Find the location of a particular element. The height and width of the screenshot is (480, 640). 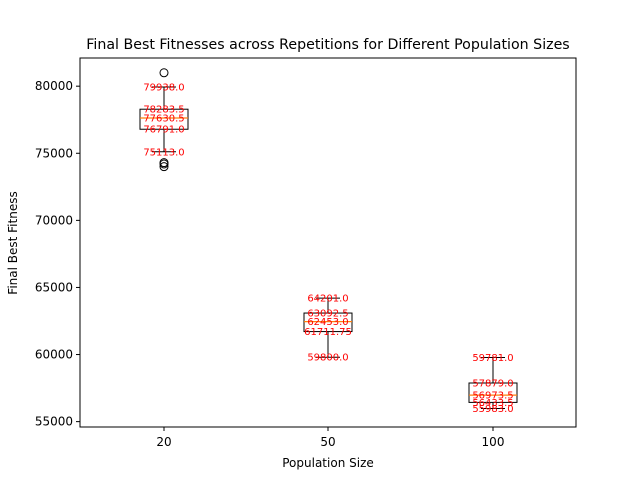

x-axis-label: Population Size is located at coordinates (328, 463).